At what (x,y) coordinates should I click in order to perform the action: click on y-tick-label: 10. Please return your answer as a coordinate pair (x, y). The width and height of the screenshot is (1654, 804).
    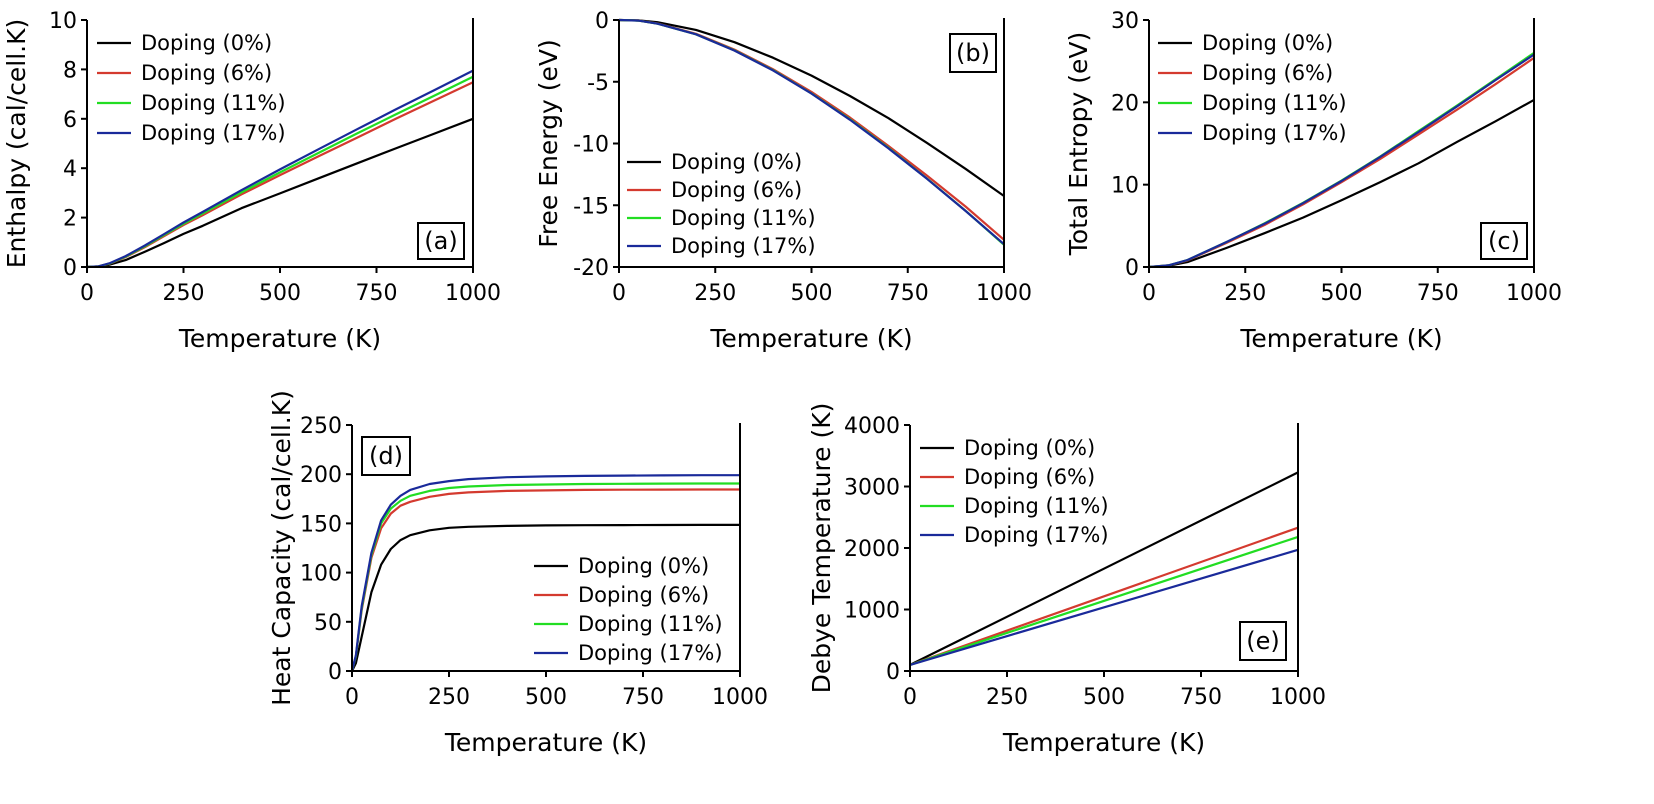
    Looking at the image, I should click on (1125, 186).